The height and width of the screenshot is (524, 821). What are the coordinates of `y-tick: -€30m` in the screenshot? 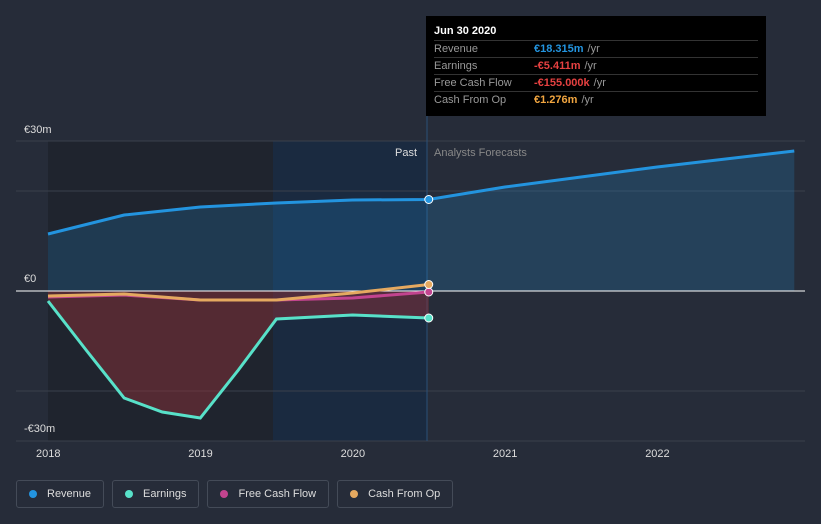 It's located at (40, 429).